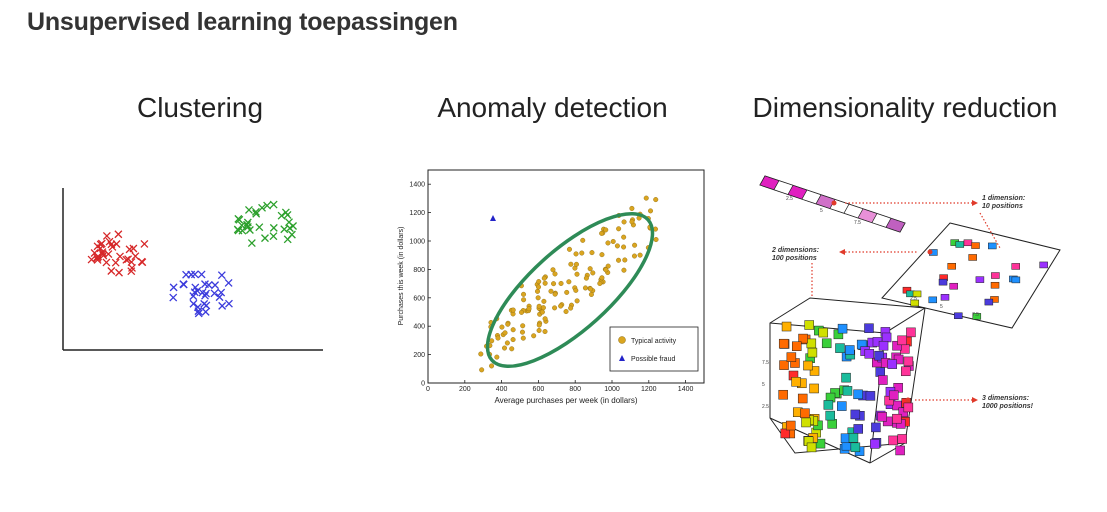 The width and height of the screenshot is (1107, 512). What do you see at coordinates (417, 242) in the screenshot?
I see `y-tick-label: 1000` at bounding box center [417, 242].